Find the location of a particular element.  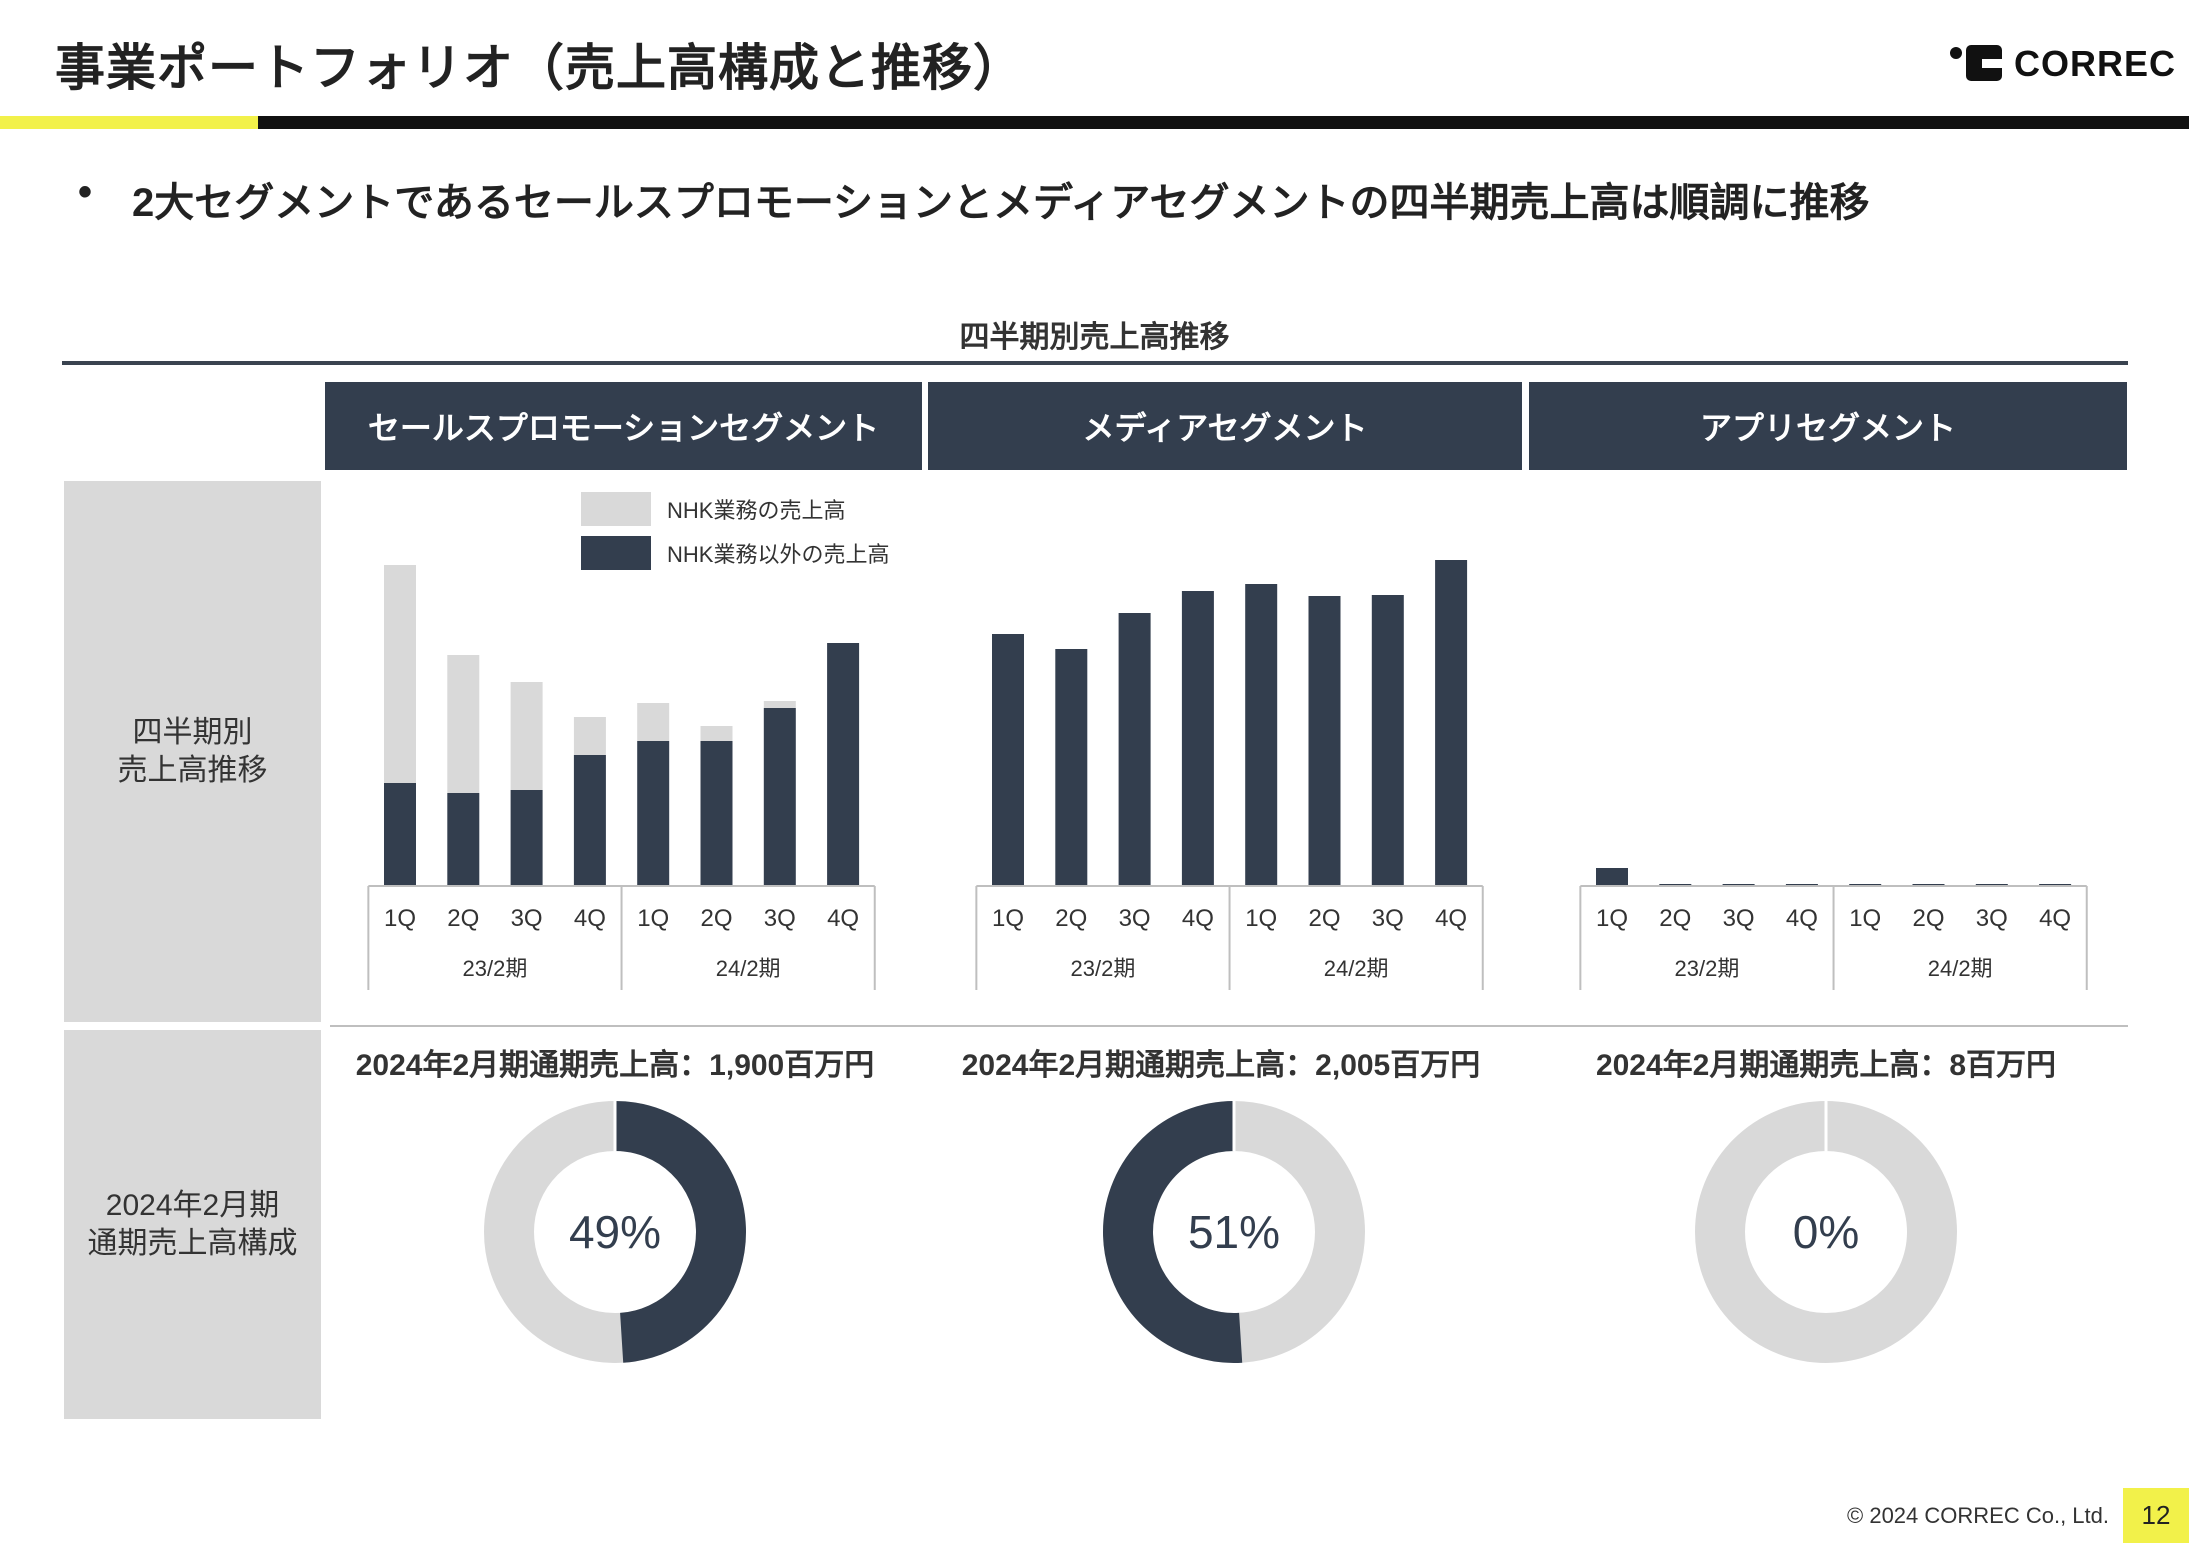

title-rule-accent is located at coordinates (129, 122).